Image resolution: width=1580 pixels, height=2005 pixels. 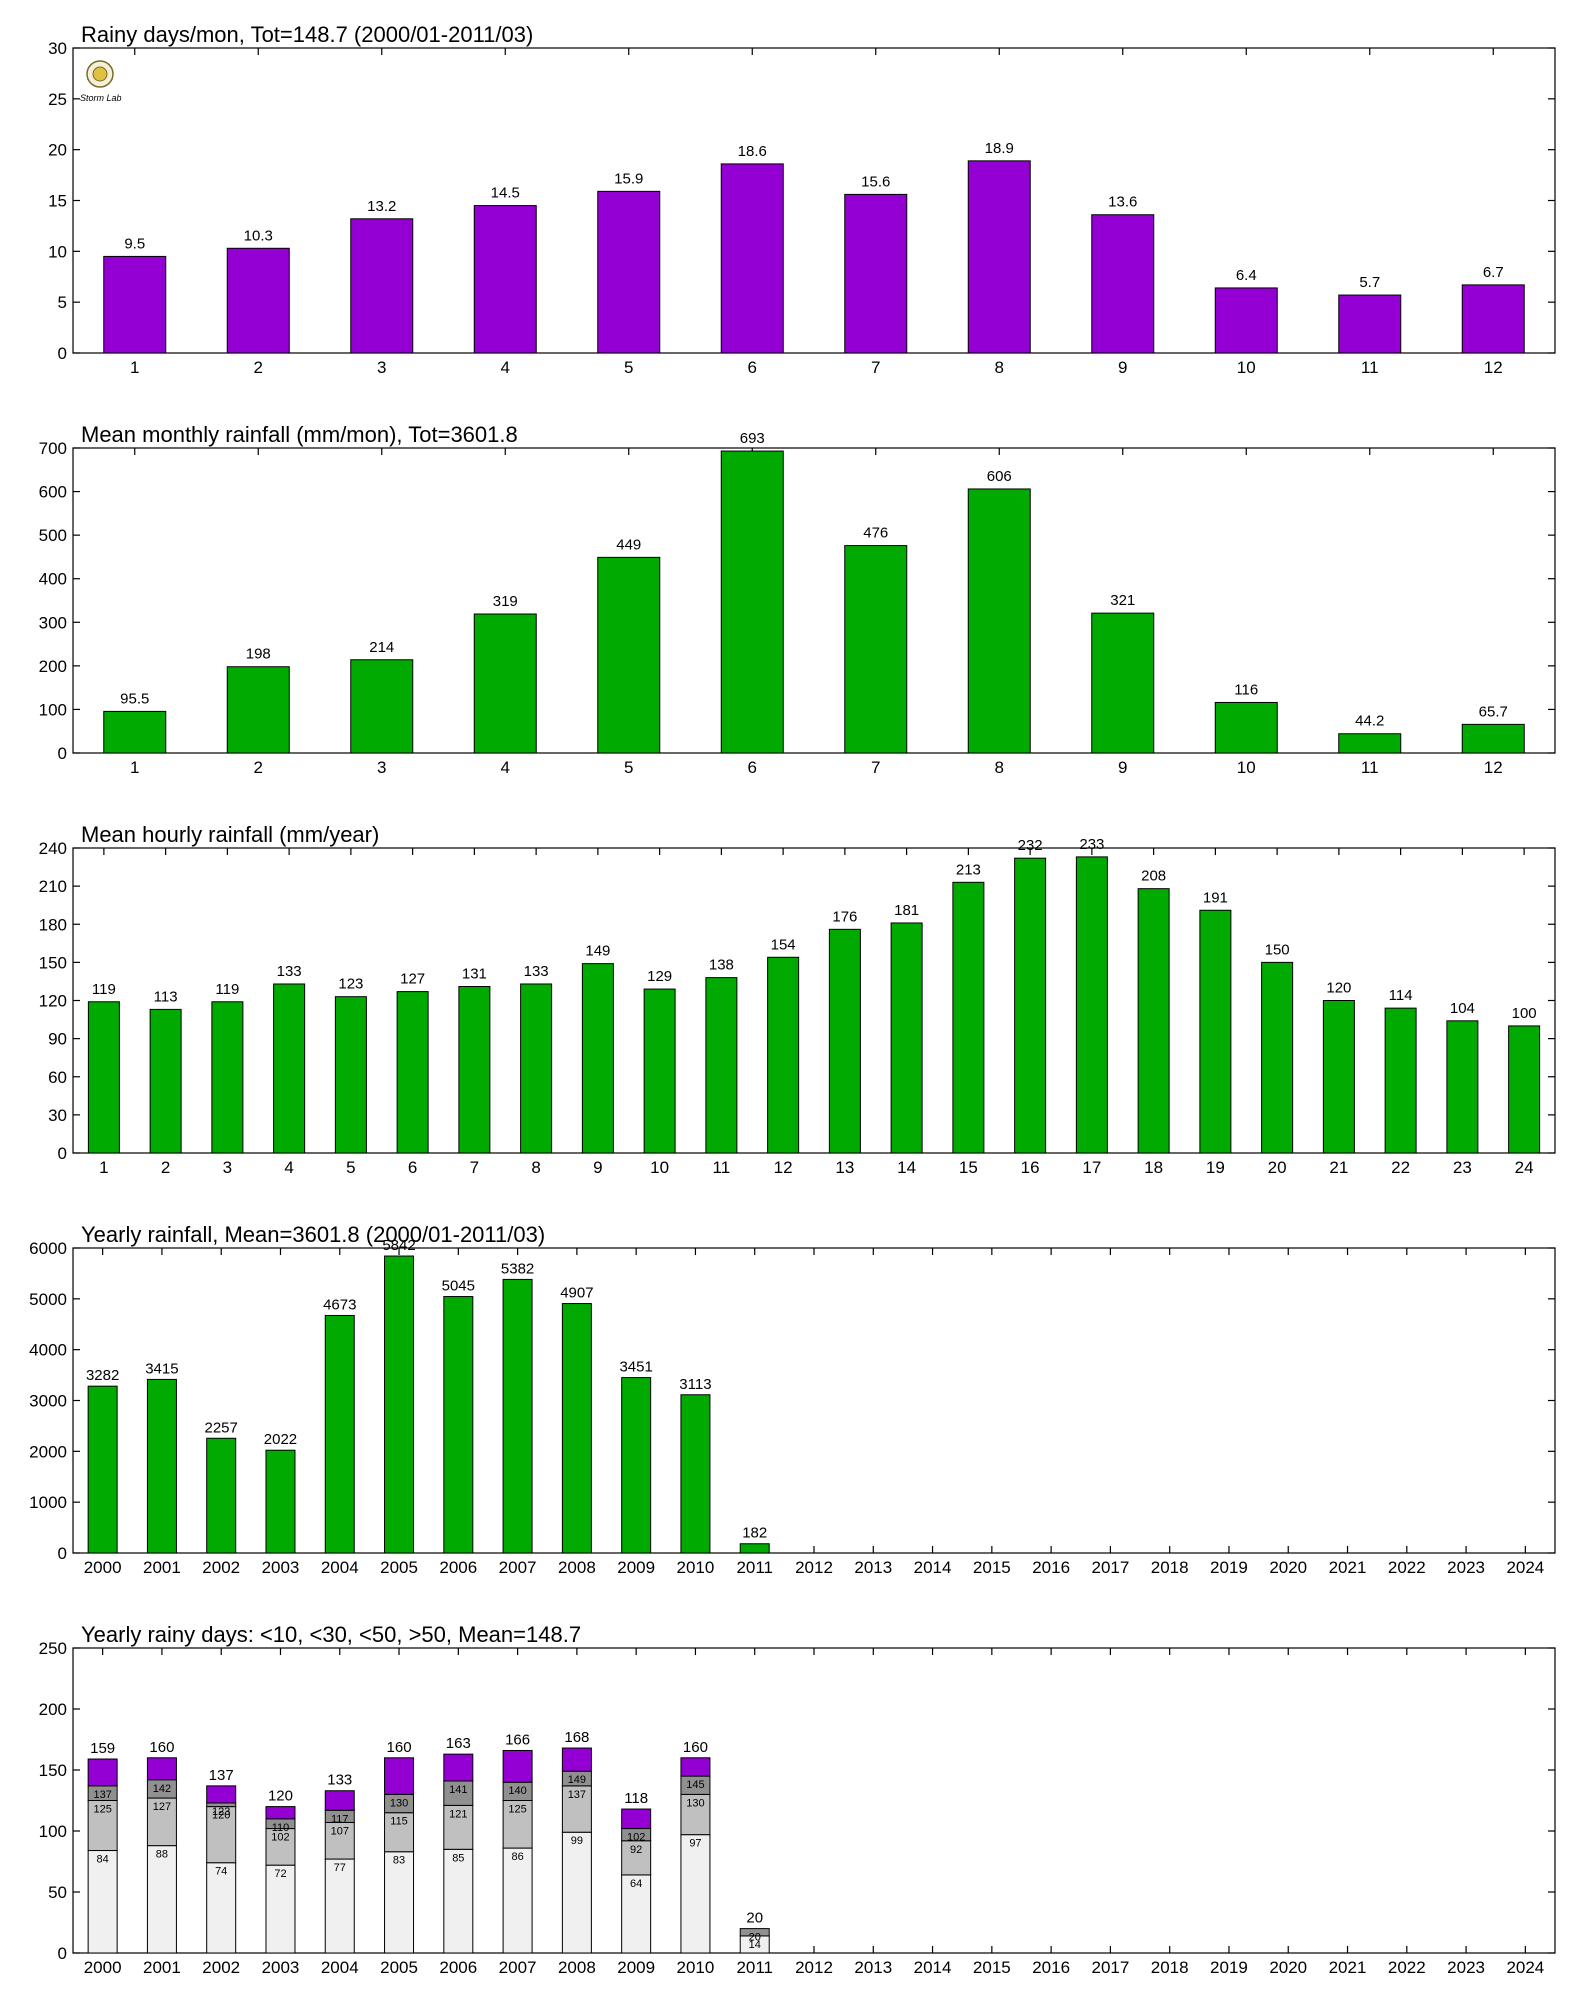 What do you see at coordinates (62, 302) in the screenshot?
I see `y-tick-label: 5` at bounding box center [62, 302].